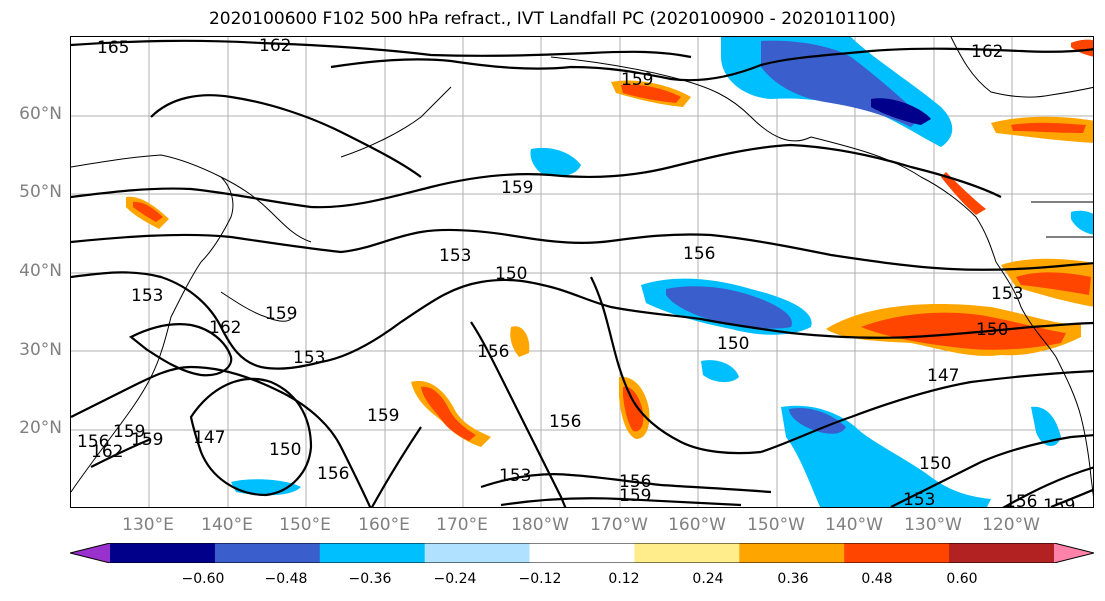 The image size is (1105, 601). What do you see at coordinates (286, 579) in the screenshot?
I see `colorbar-tick: −0.48` at bounding box center [286, 579].